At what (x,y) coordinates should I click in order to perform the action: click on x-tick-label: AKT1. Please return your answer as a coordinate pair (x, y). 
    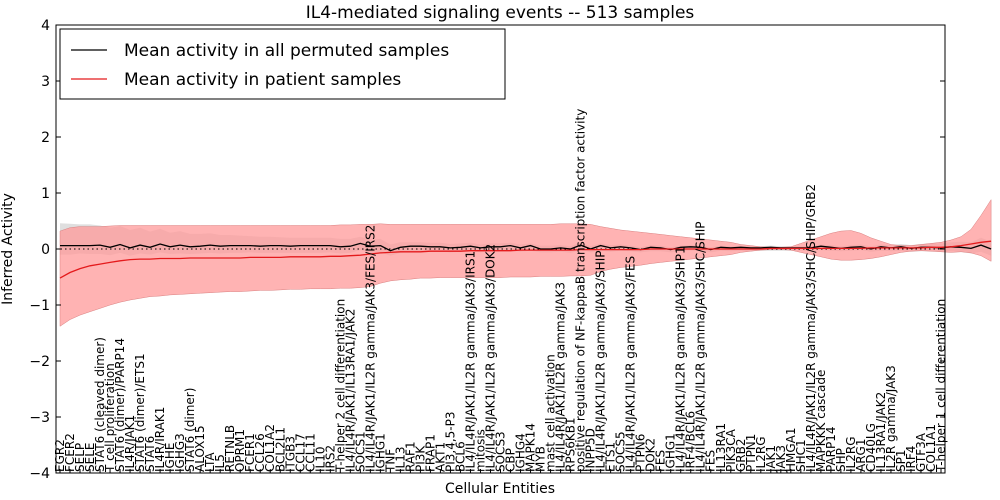
    Looking at the image, I should click on (440, 457).